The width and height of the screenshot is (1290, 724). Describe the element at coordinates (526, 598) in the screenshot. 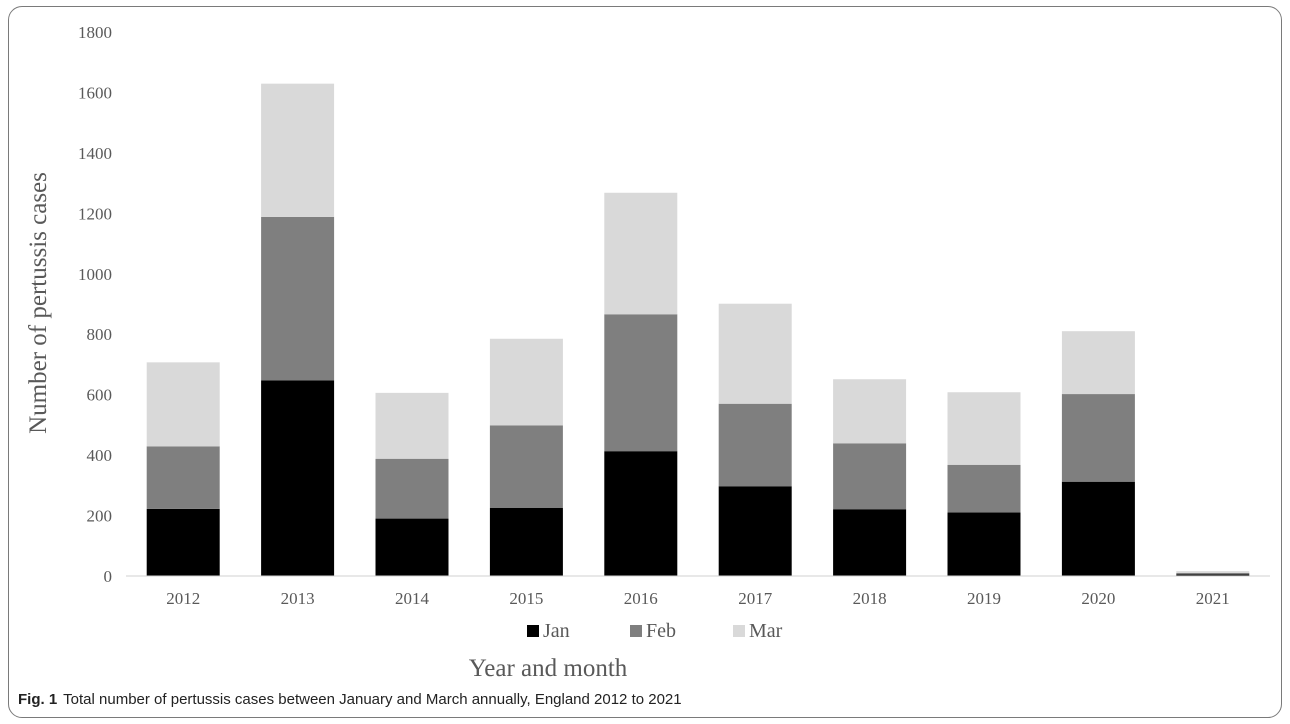

I see `x-tick-label: 2015` at that location.